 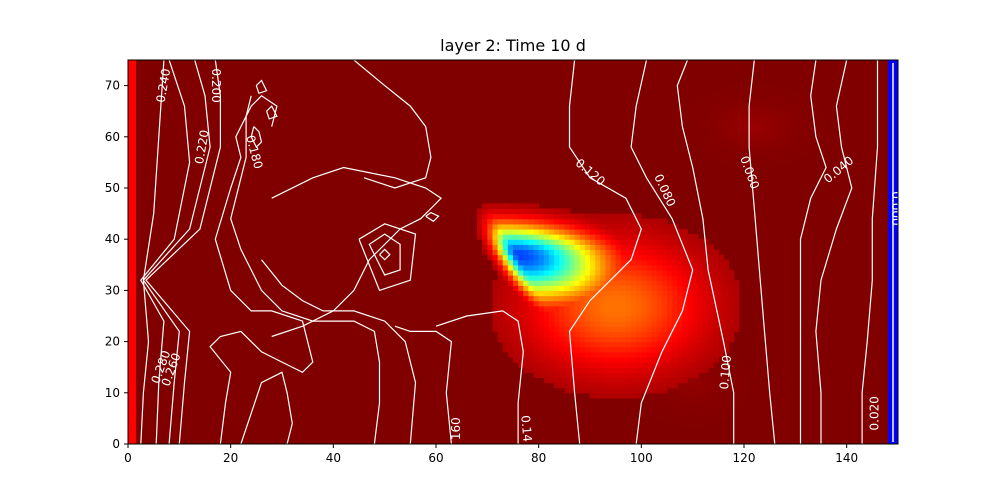 I want to click on y-tick-label: 40, so click(x=112, y=239).